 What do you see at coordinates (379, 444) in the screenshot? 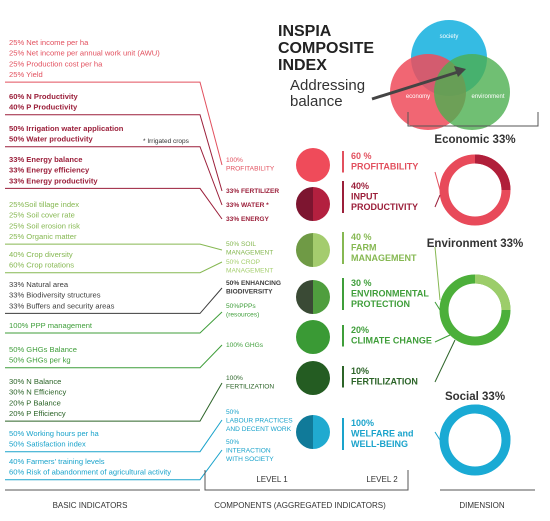
I see `component-level2: WELL-BEING` at bounding box center [379, 444].